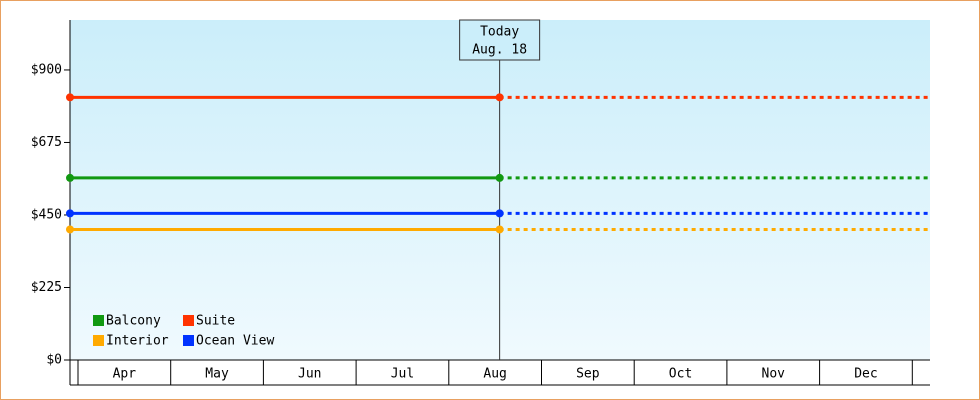  I want to click on x-tick-label: May, so click(217, 374).